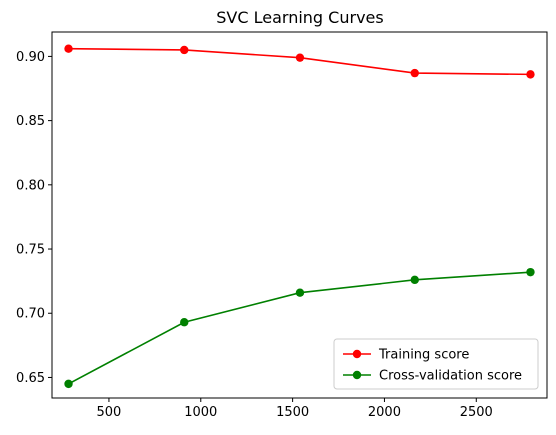  I want to click on legend-box, so click(436, 364).